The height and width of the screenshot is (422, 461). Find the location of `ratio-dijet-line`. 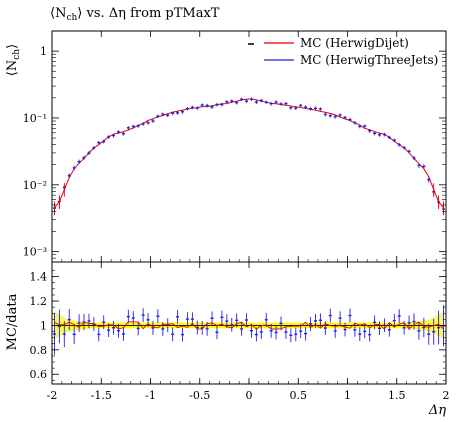

ratio-dijet-line is located at coordinates (249, 325).